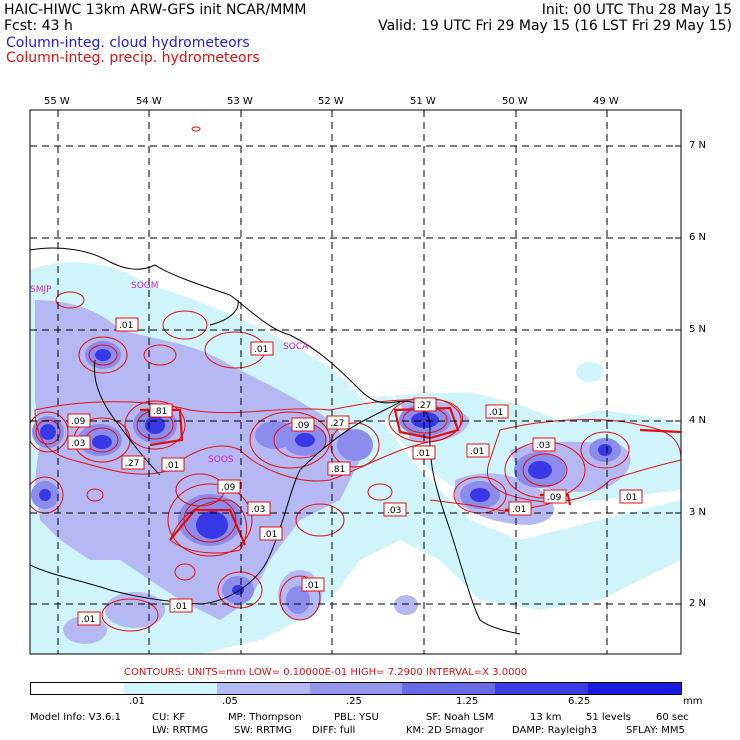 The image size is (740, 740). What do you see at coordinates (133, 58) in the screenshot?
I see `legend-precip: Column-integ. precip. hydrometeors` at bounding box center [133, 58].